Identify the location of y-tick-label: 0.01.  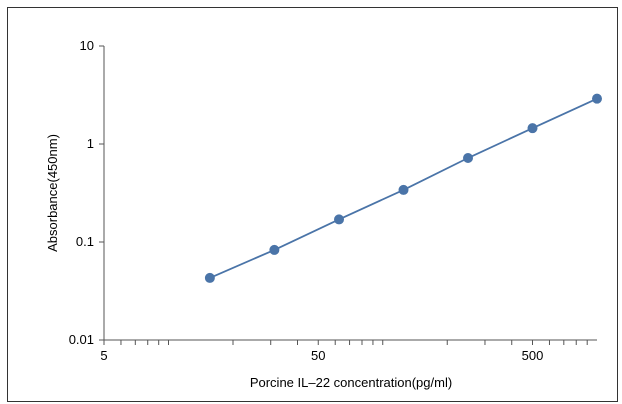
(81, 339).